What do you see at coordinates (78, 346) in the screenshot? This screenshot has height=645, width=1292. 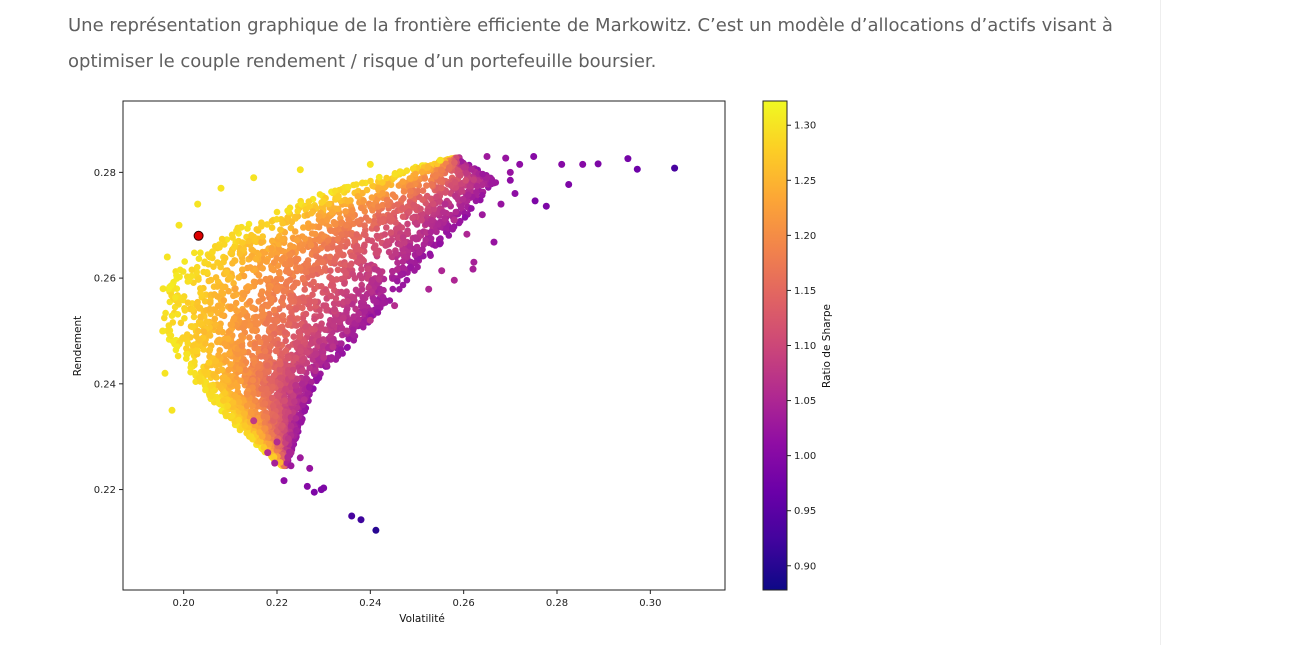 I see `y-axis-label: Rendement` at bounding box center [78, 346].